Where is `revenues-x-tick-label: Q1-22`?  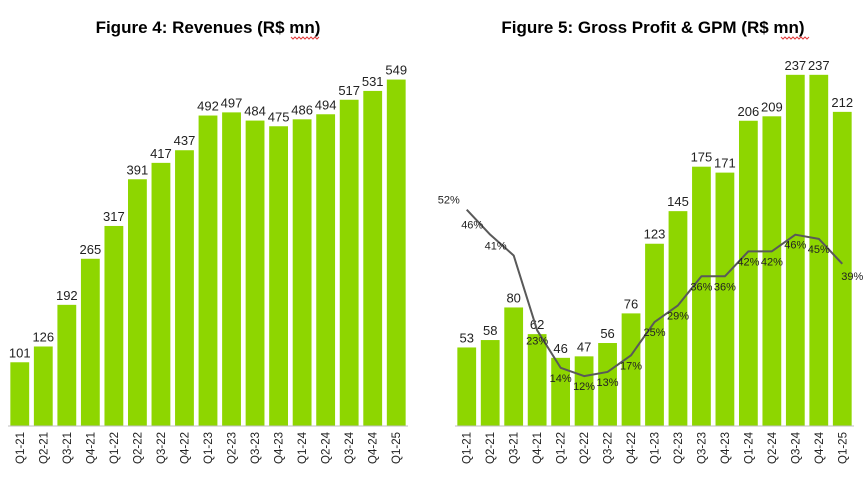 revenues-x-tick-label: Q1-22 is located at coordinates (115, 448).